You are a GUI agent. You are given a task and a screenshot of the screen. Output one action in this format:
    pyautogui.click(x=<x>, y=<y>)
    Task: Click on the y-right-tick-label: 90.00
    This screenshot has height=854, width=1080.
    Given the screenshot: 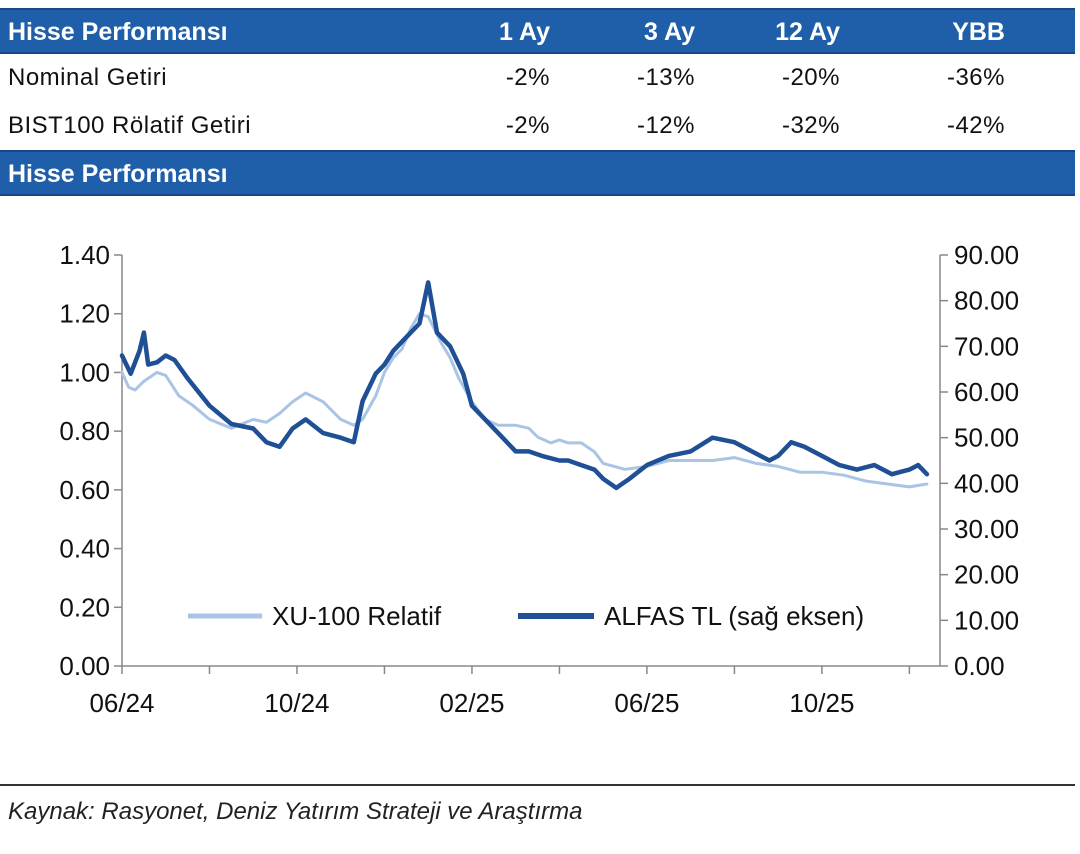 What is the action you would take?
    pyautogui.click(x=986, y=255)
    